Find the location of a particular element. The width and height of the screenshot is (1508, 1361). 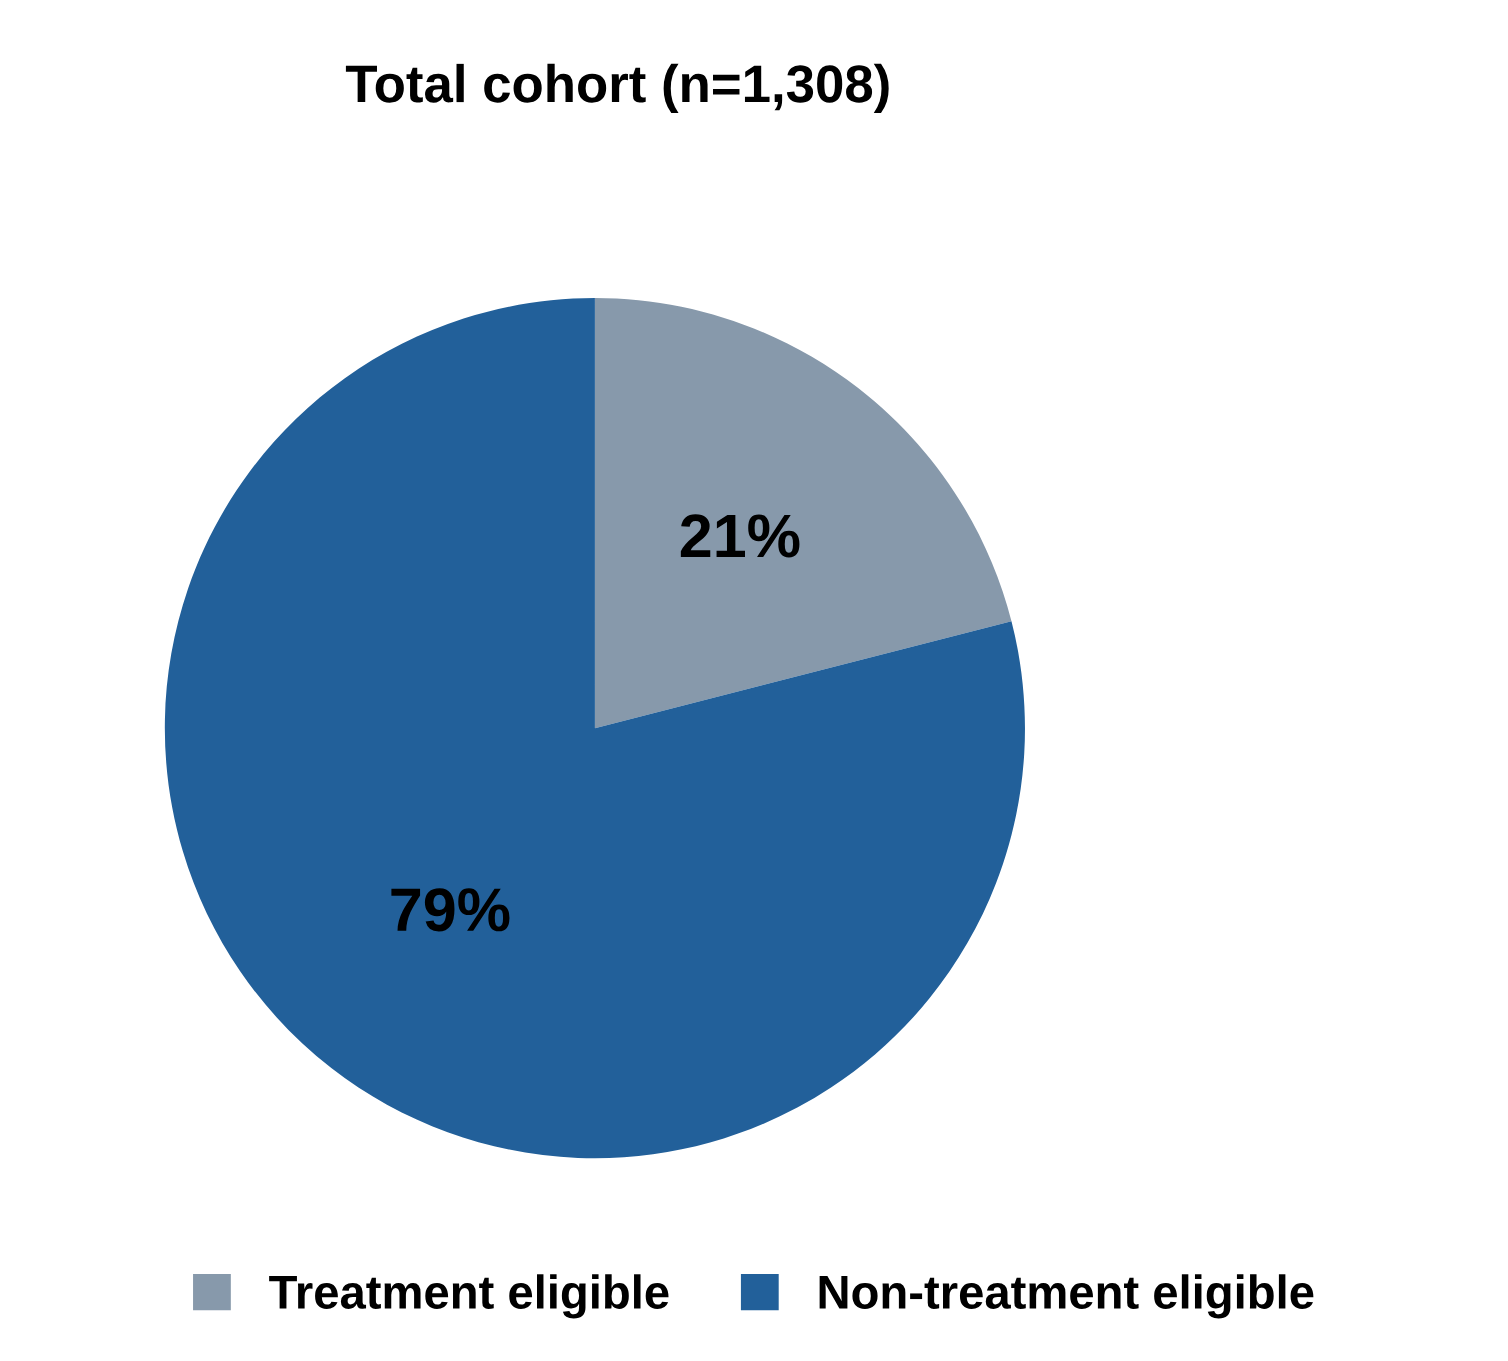

data-label: 79% is located at coordinates (450, 910).